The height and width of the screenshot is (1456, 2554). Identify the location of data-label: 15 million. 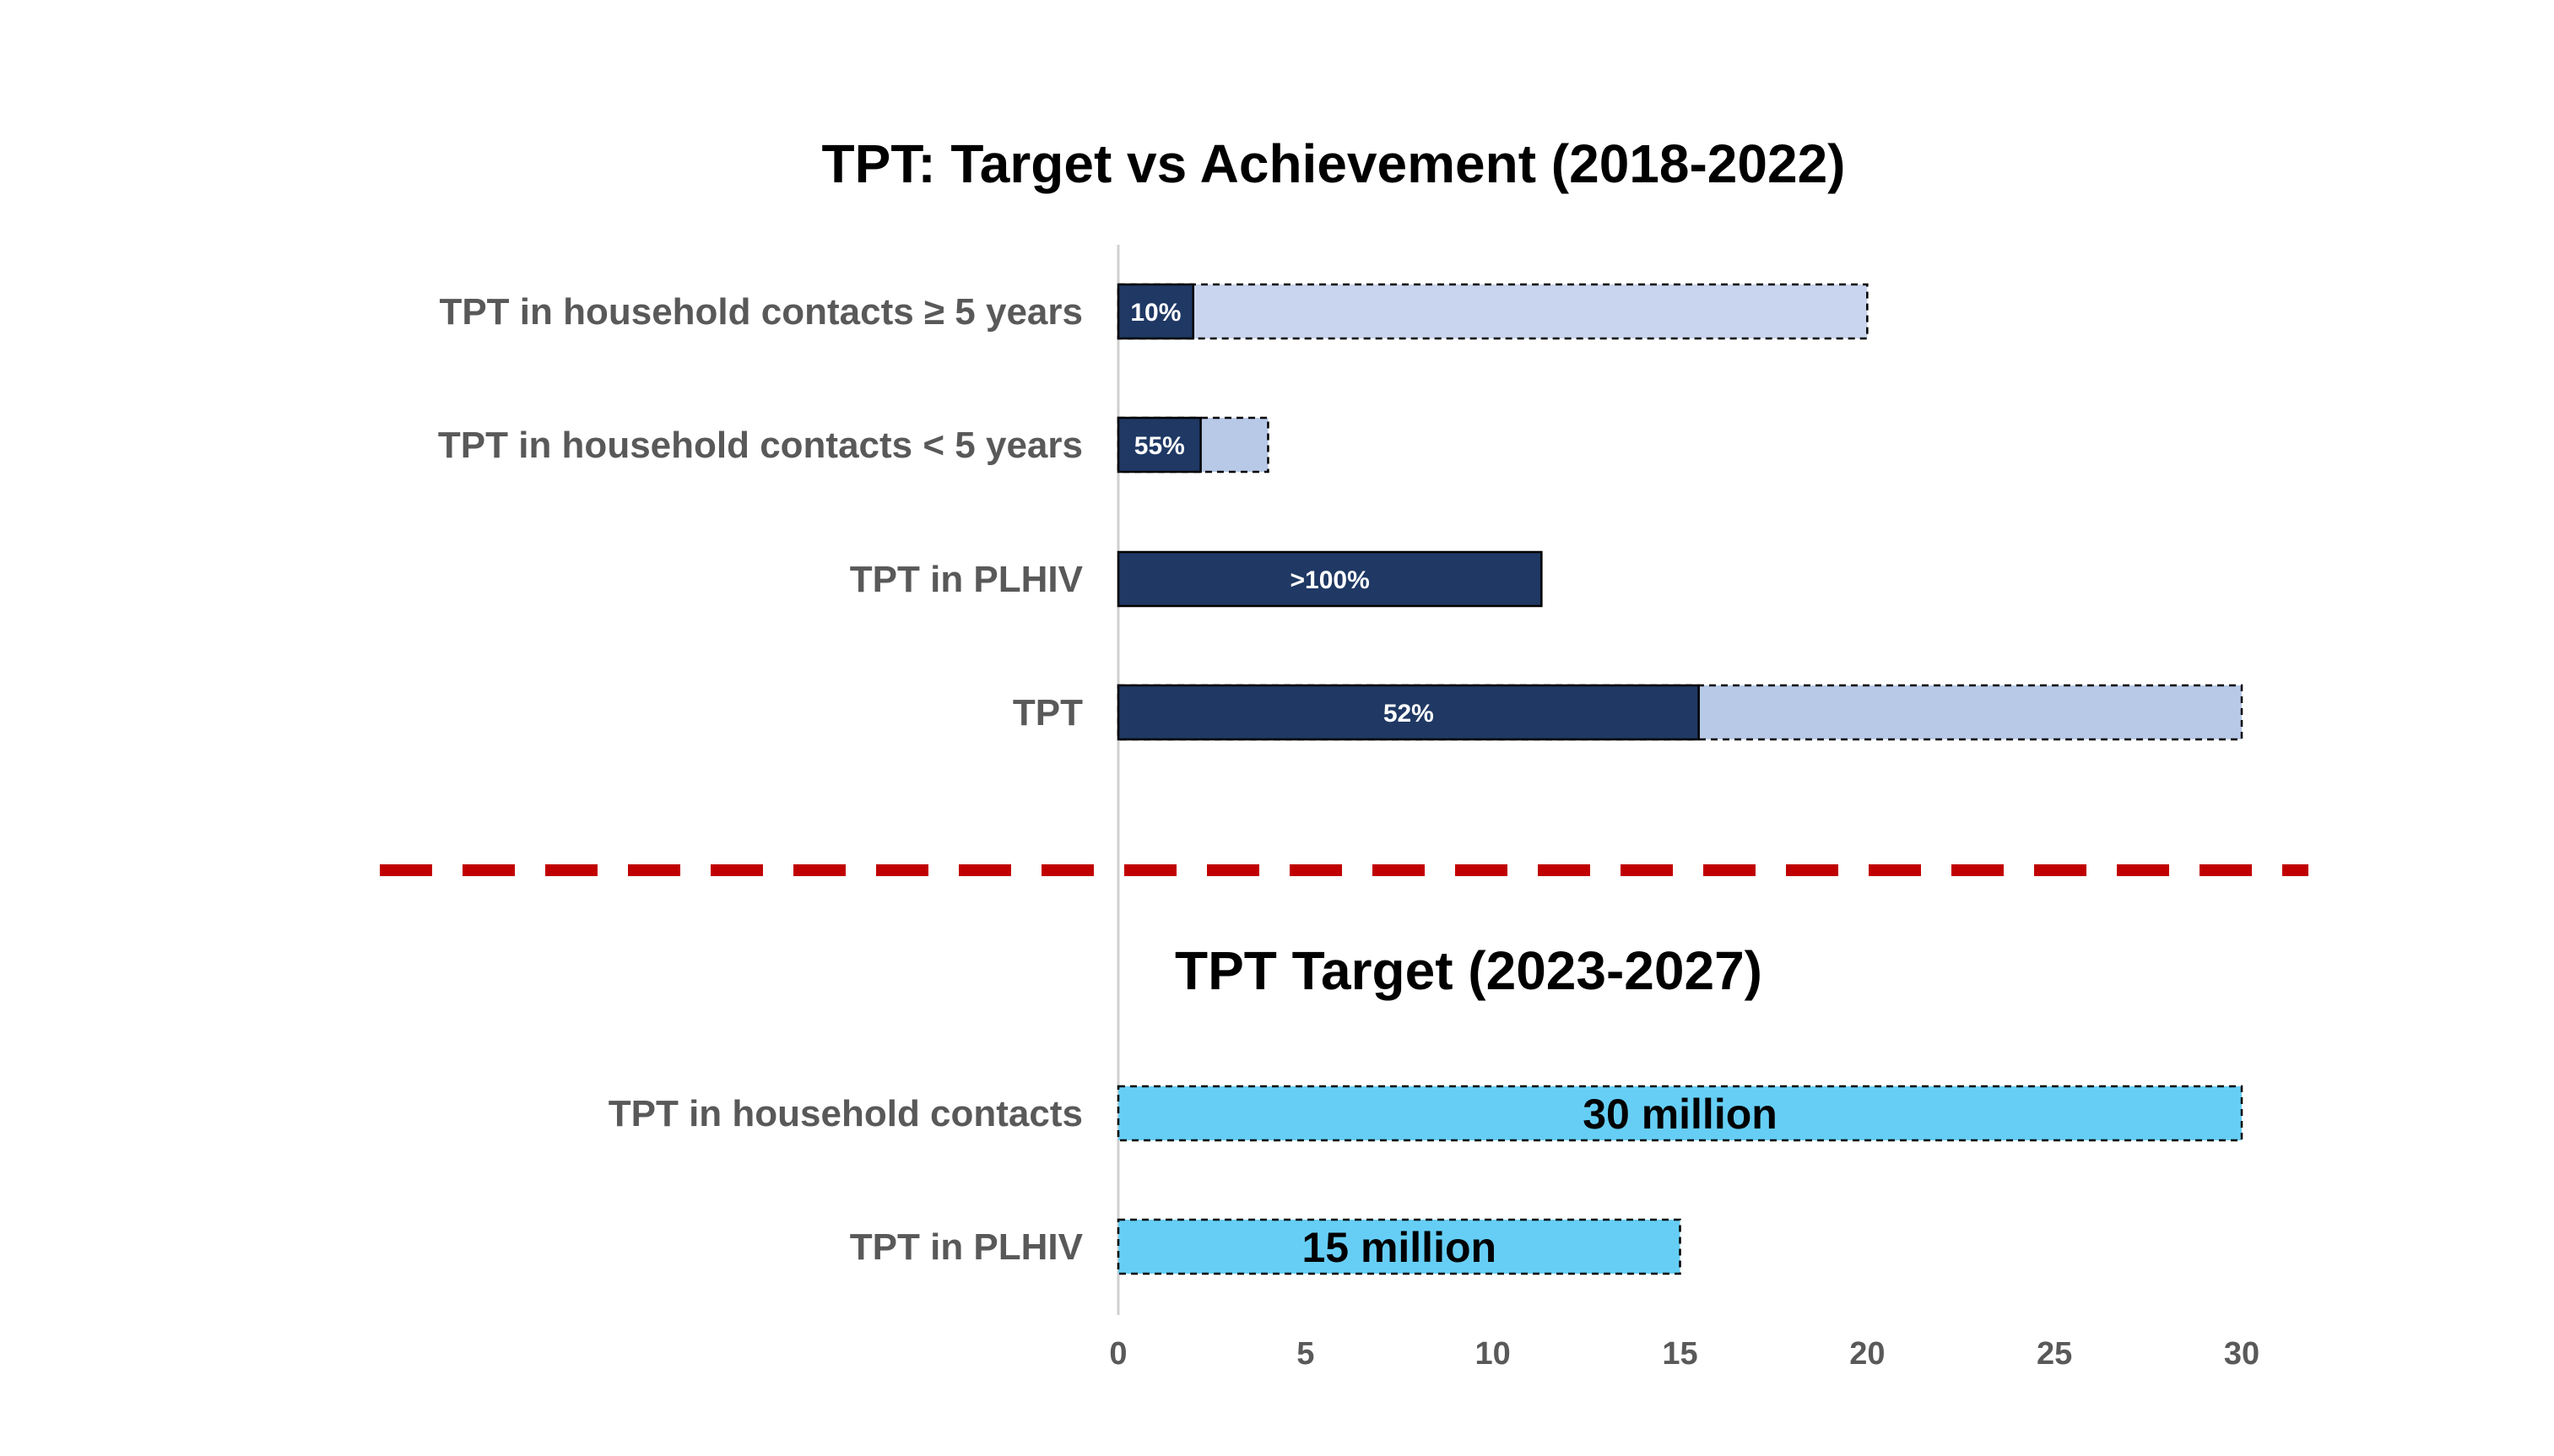
(1398, 1247).